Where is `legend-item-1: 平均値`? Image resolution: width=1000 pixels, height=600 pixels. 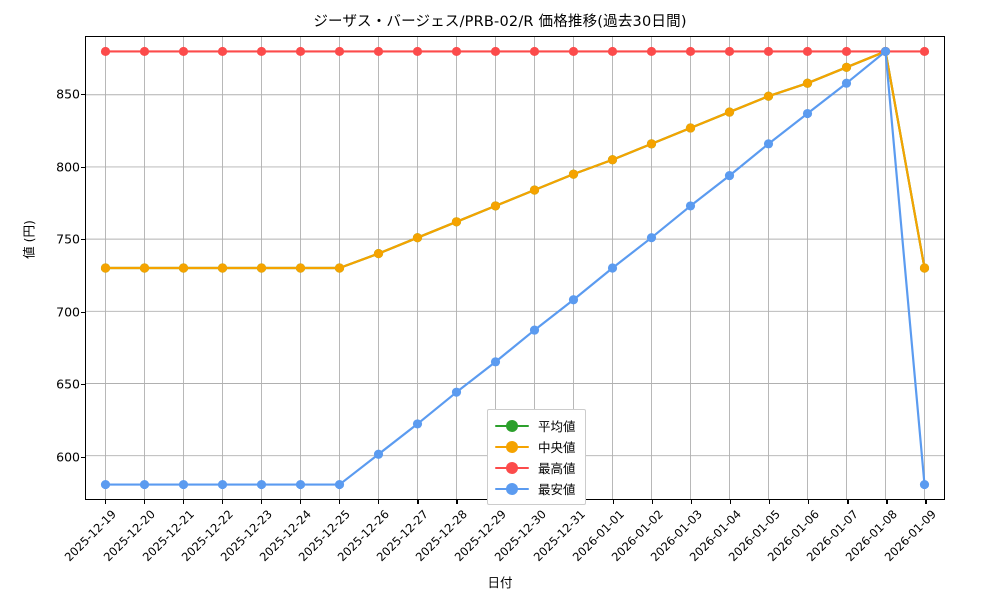
legend-item-1: 平均値 is located at coordinates (535, 425).